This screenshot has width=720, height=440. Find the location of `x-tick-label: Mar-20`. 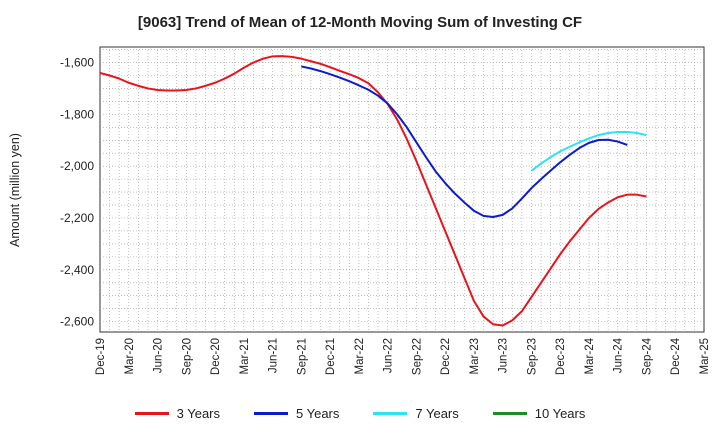

x-tick-label: Mar-20 is located at coordinates (130, 356).